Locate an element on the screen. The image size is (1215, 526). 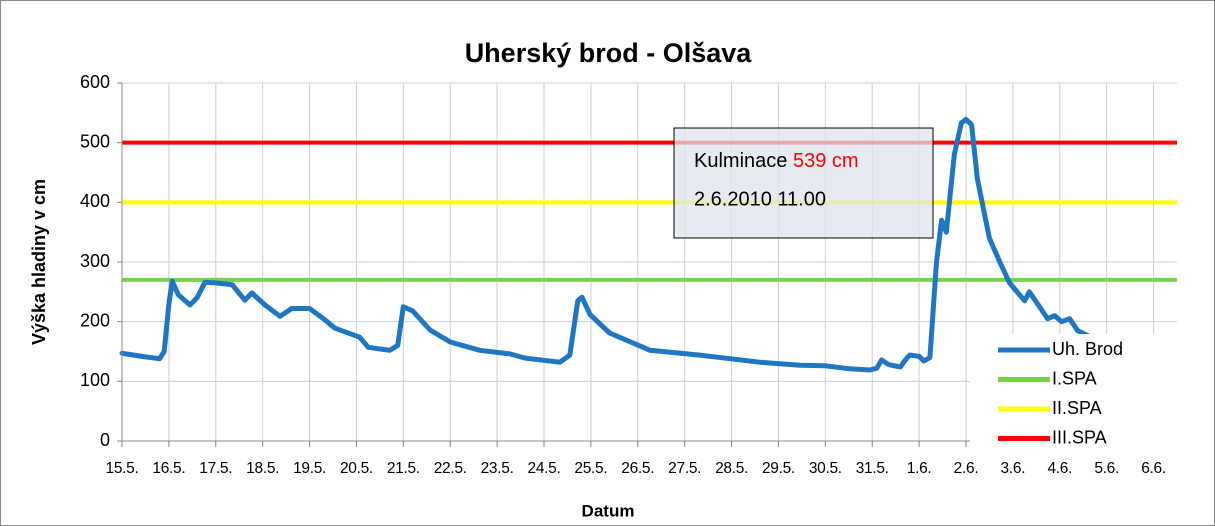
y-tick-label: 600 is located at coordinates (95, 82).